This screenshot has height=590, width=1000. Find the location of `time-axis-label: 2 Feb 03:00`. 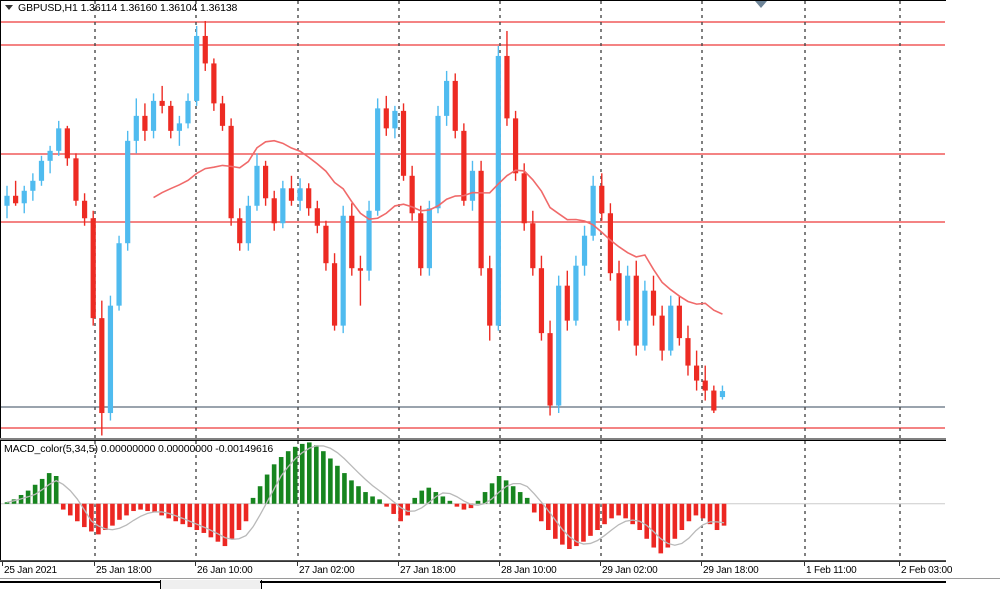

time-axis-label: 2 Feb 03:00 is located at coordinates (927, 570).